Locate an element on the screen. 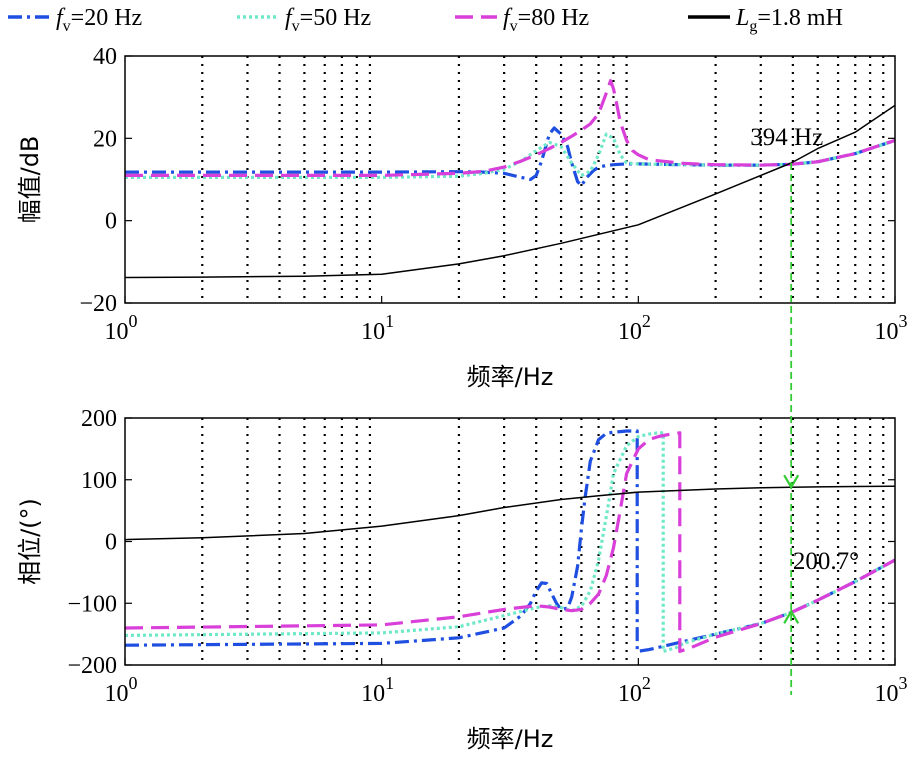 This screenshot has width=922, height=760. crossover-freq-label: 394 Hz is located at coordinates (786, 137).